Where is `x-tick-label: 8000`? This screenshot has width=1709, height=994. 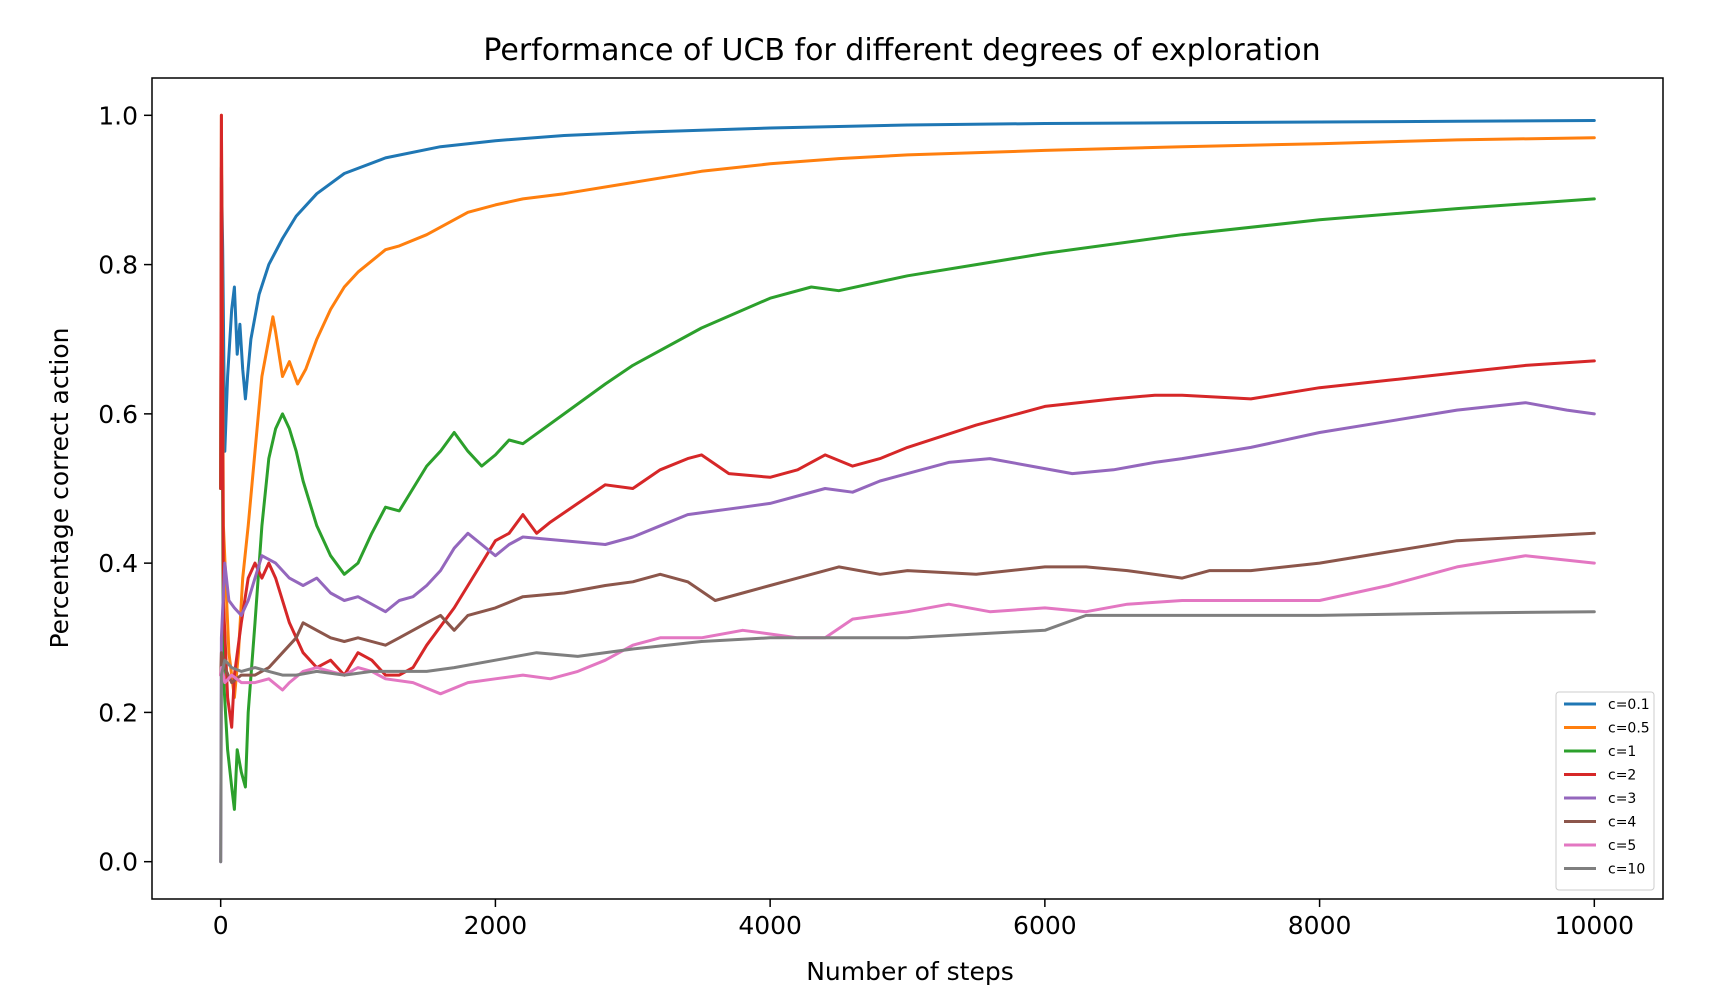 x-tick-label: 8000 is located at coordinates (1320, 925).